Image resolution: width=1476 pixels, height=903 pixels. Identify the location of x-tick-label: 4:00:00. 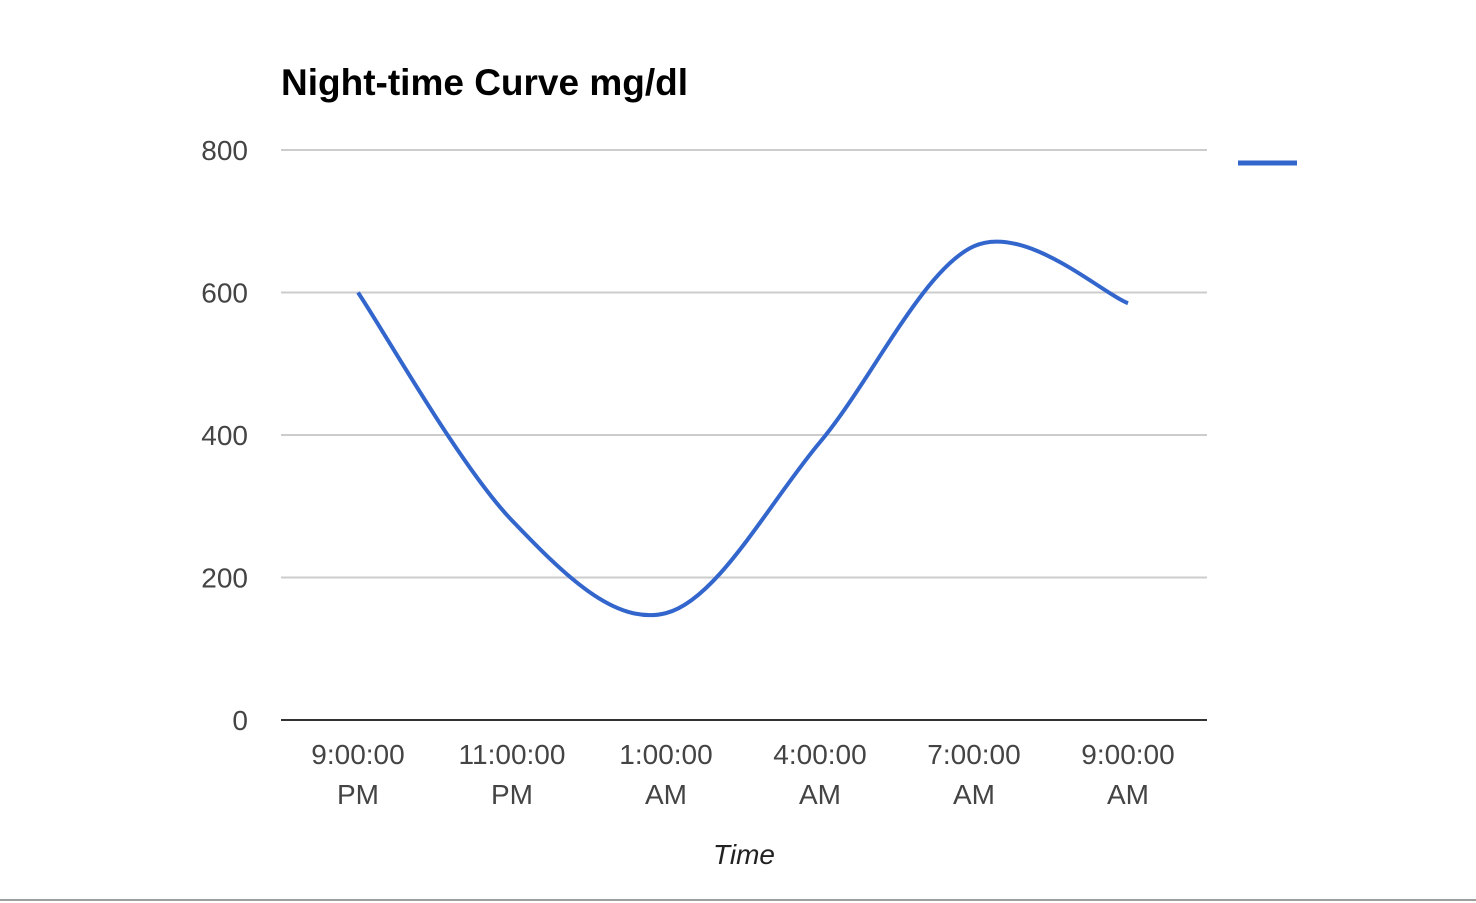
(819, 754).